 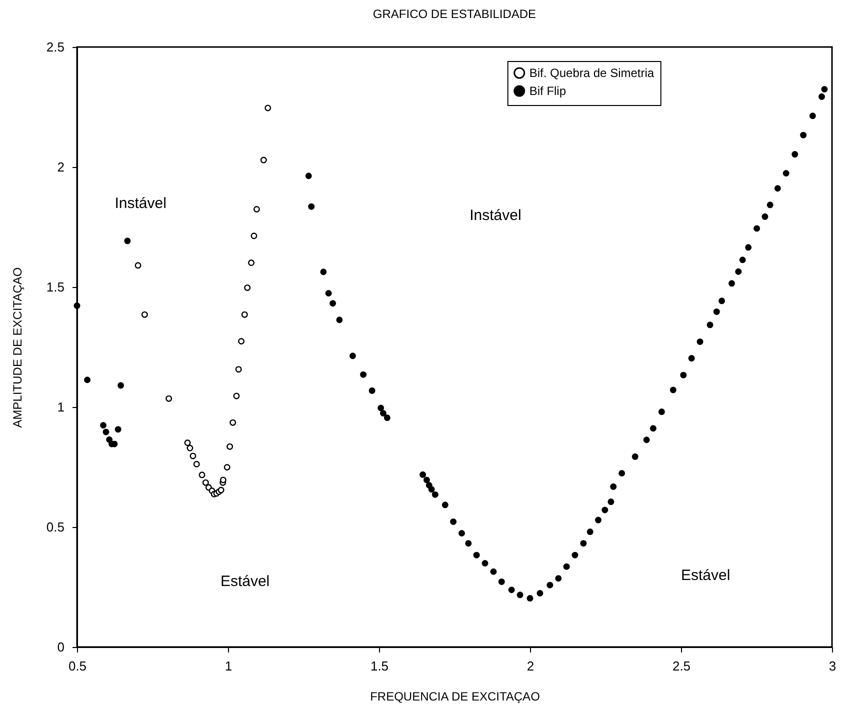 What do you see at coordinates (77, 666) in the screenshot?
I see `x-tick-label: 0.5` at bounding box center [77, 666].